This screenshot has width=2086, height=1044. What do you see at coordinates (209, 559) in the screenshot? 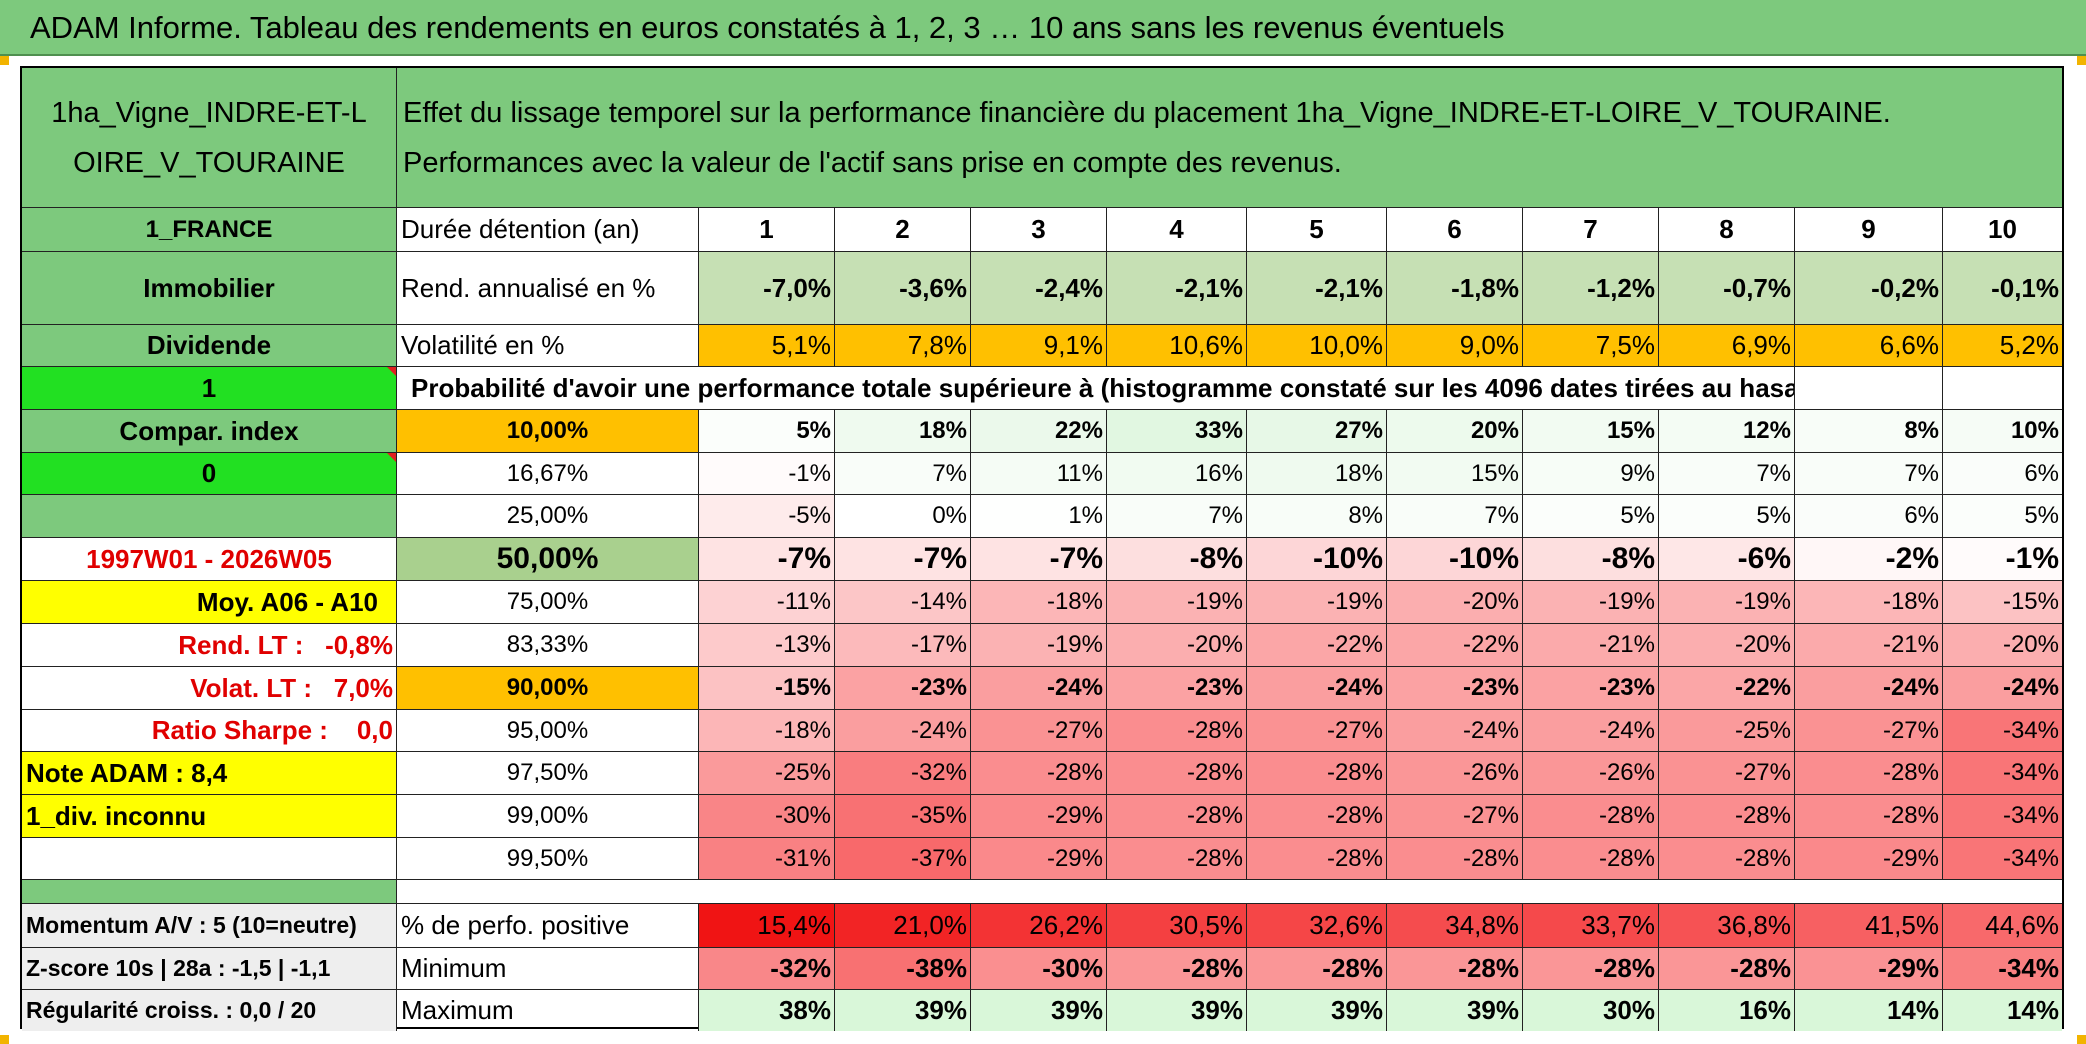
I see `period-label: 1997W01 - 2026W05` at bounding box center [209, 559].